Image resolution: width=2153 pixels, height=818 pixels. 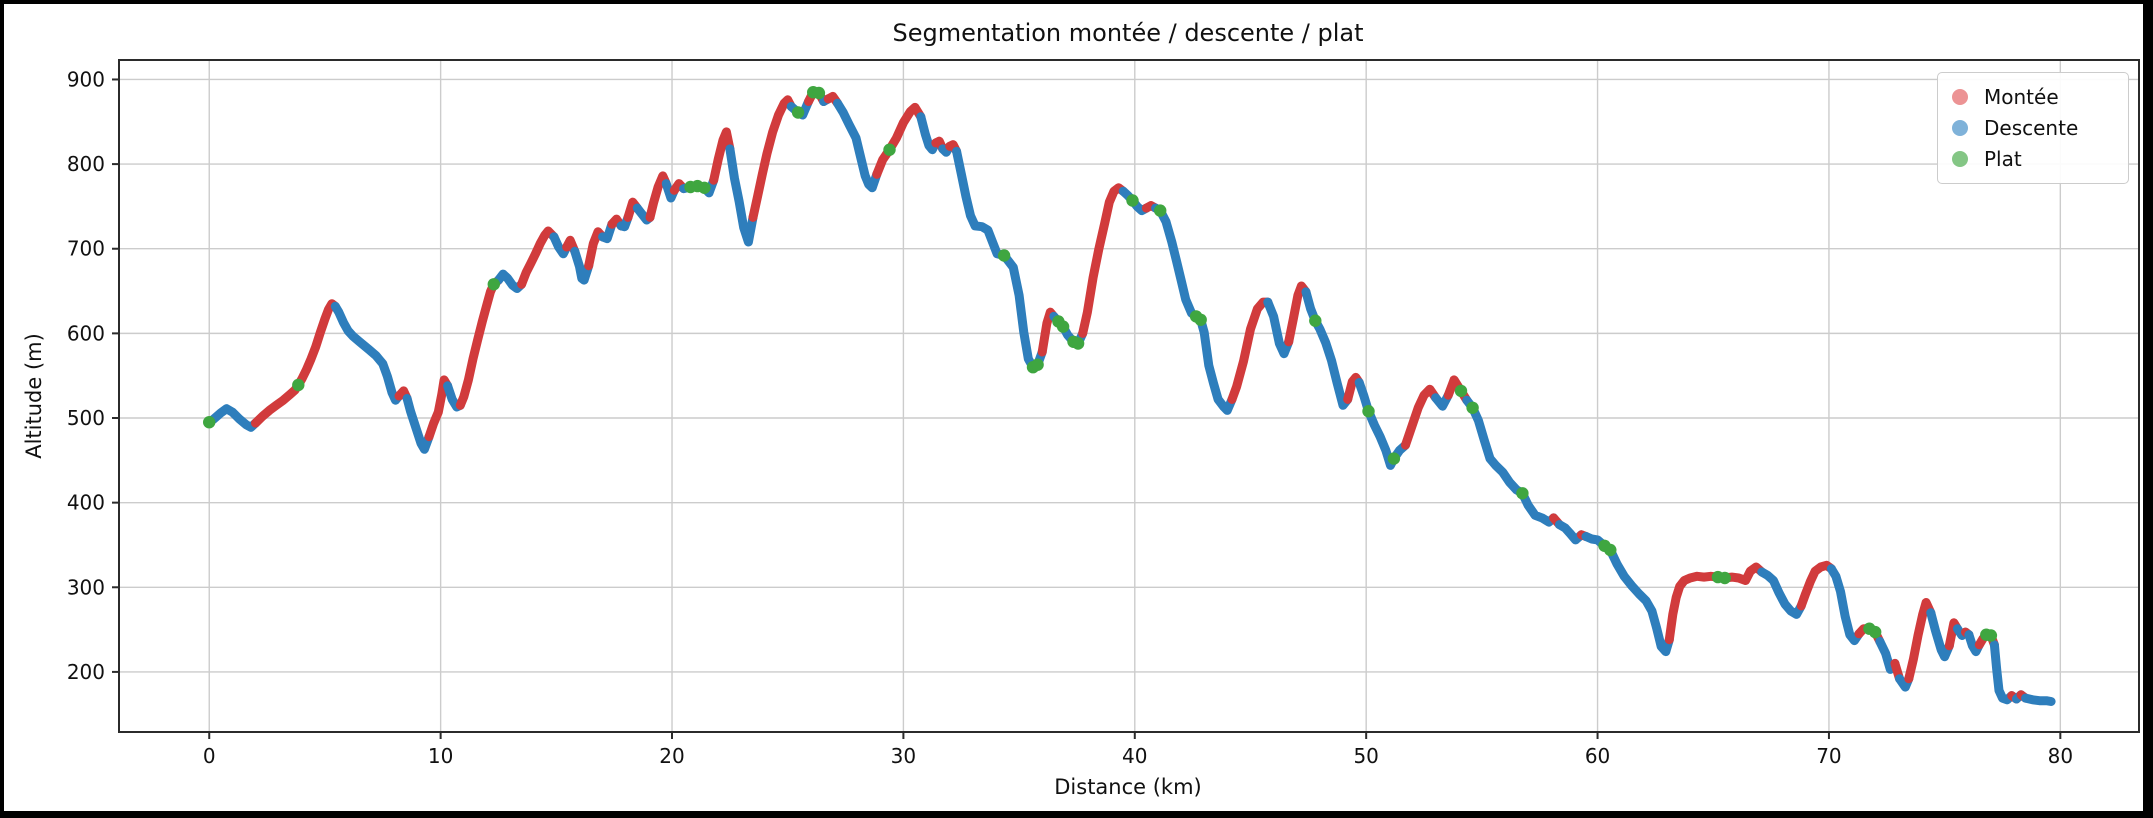 I want to click on y-tick-label: 200, so click(x=86, y=672).